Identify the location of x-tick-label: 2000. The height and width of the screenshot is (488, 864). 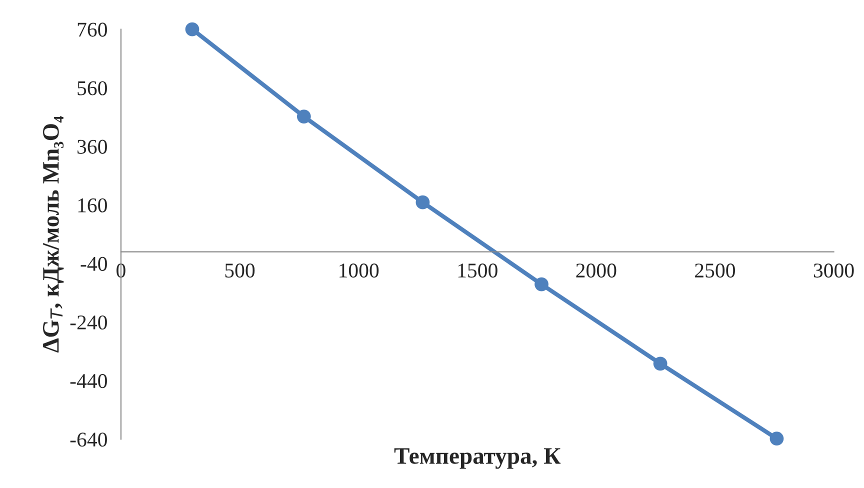
(596, 271).